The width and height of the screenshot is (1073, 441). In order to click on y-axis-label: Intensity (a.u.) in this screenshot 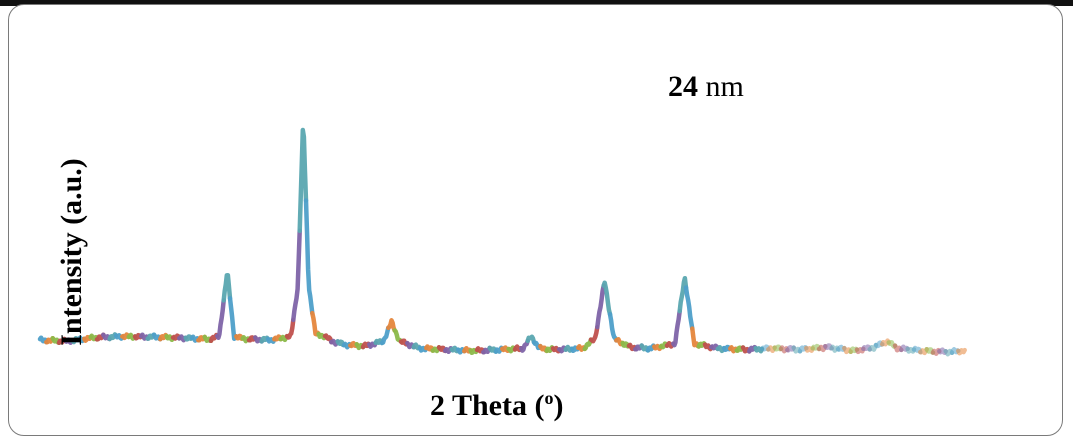, I will do `click(71, 252)`.